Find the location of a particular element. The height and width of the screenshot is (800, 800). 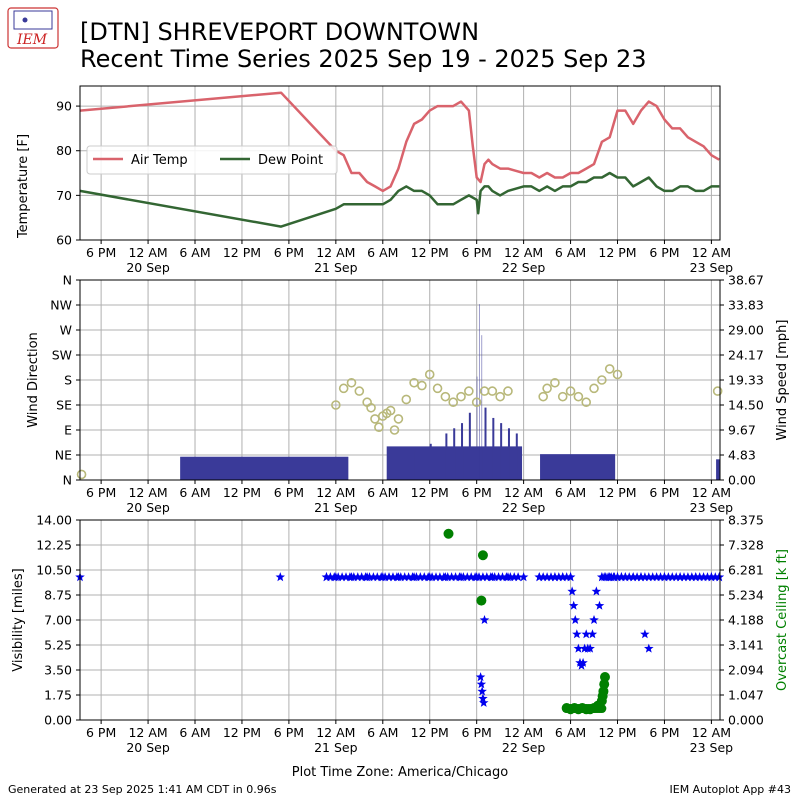

x-date-label: 20 Sep is located at coordinates (148, 747).